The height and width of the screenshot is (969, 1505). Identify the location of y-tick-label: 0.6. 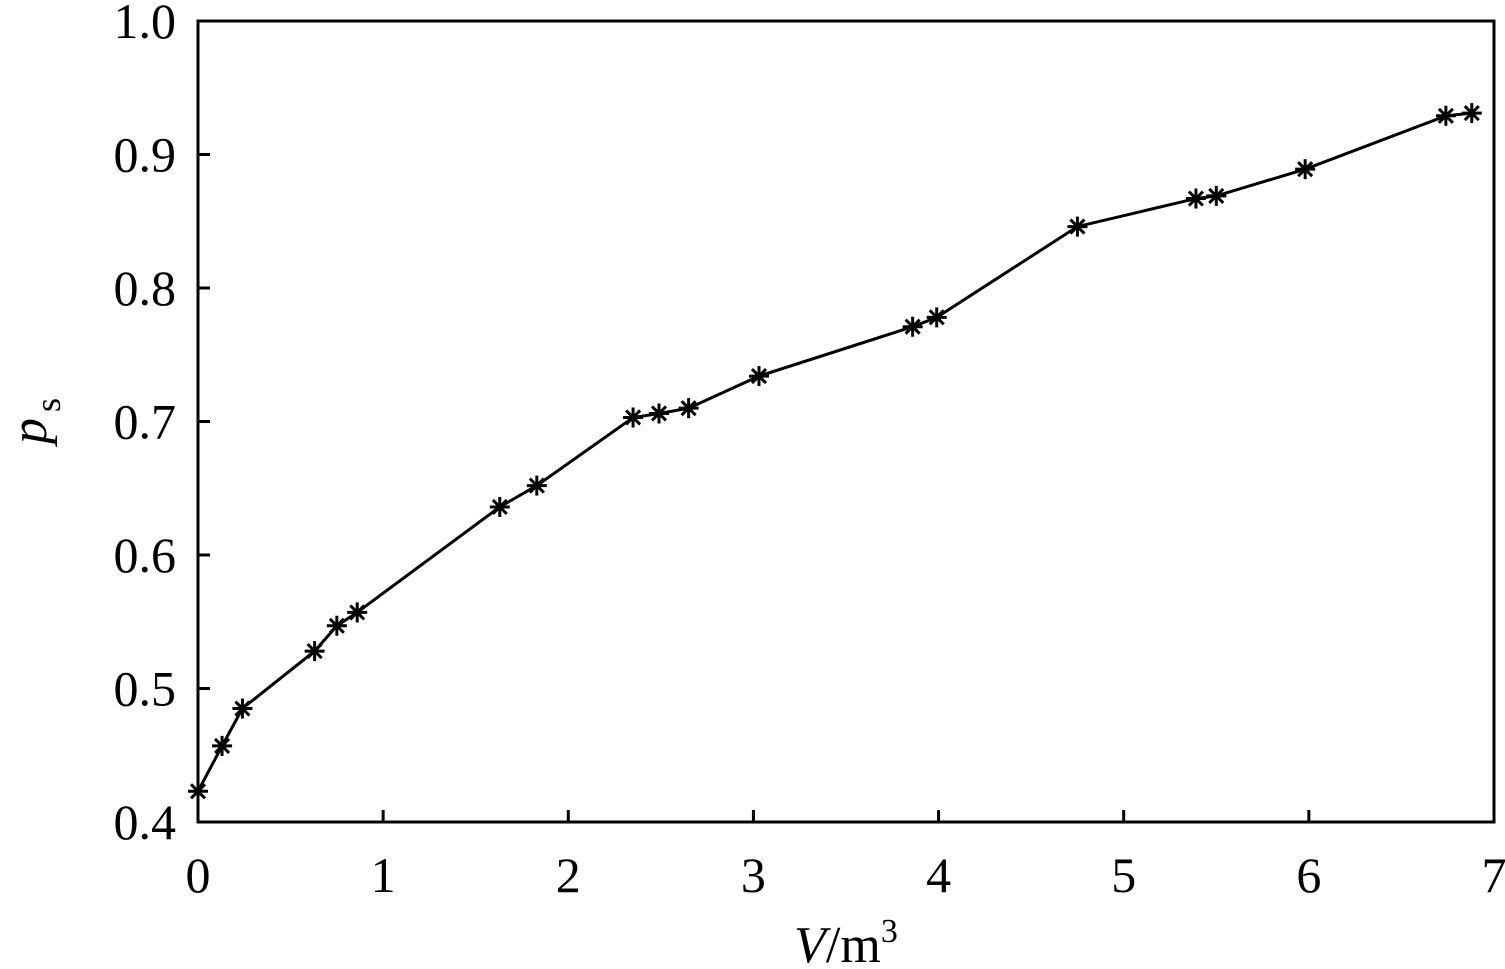
(145, 555).